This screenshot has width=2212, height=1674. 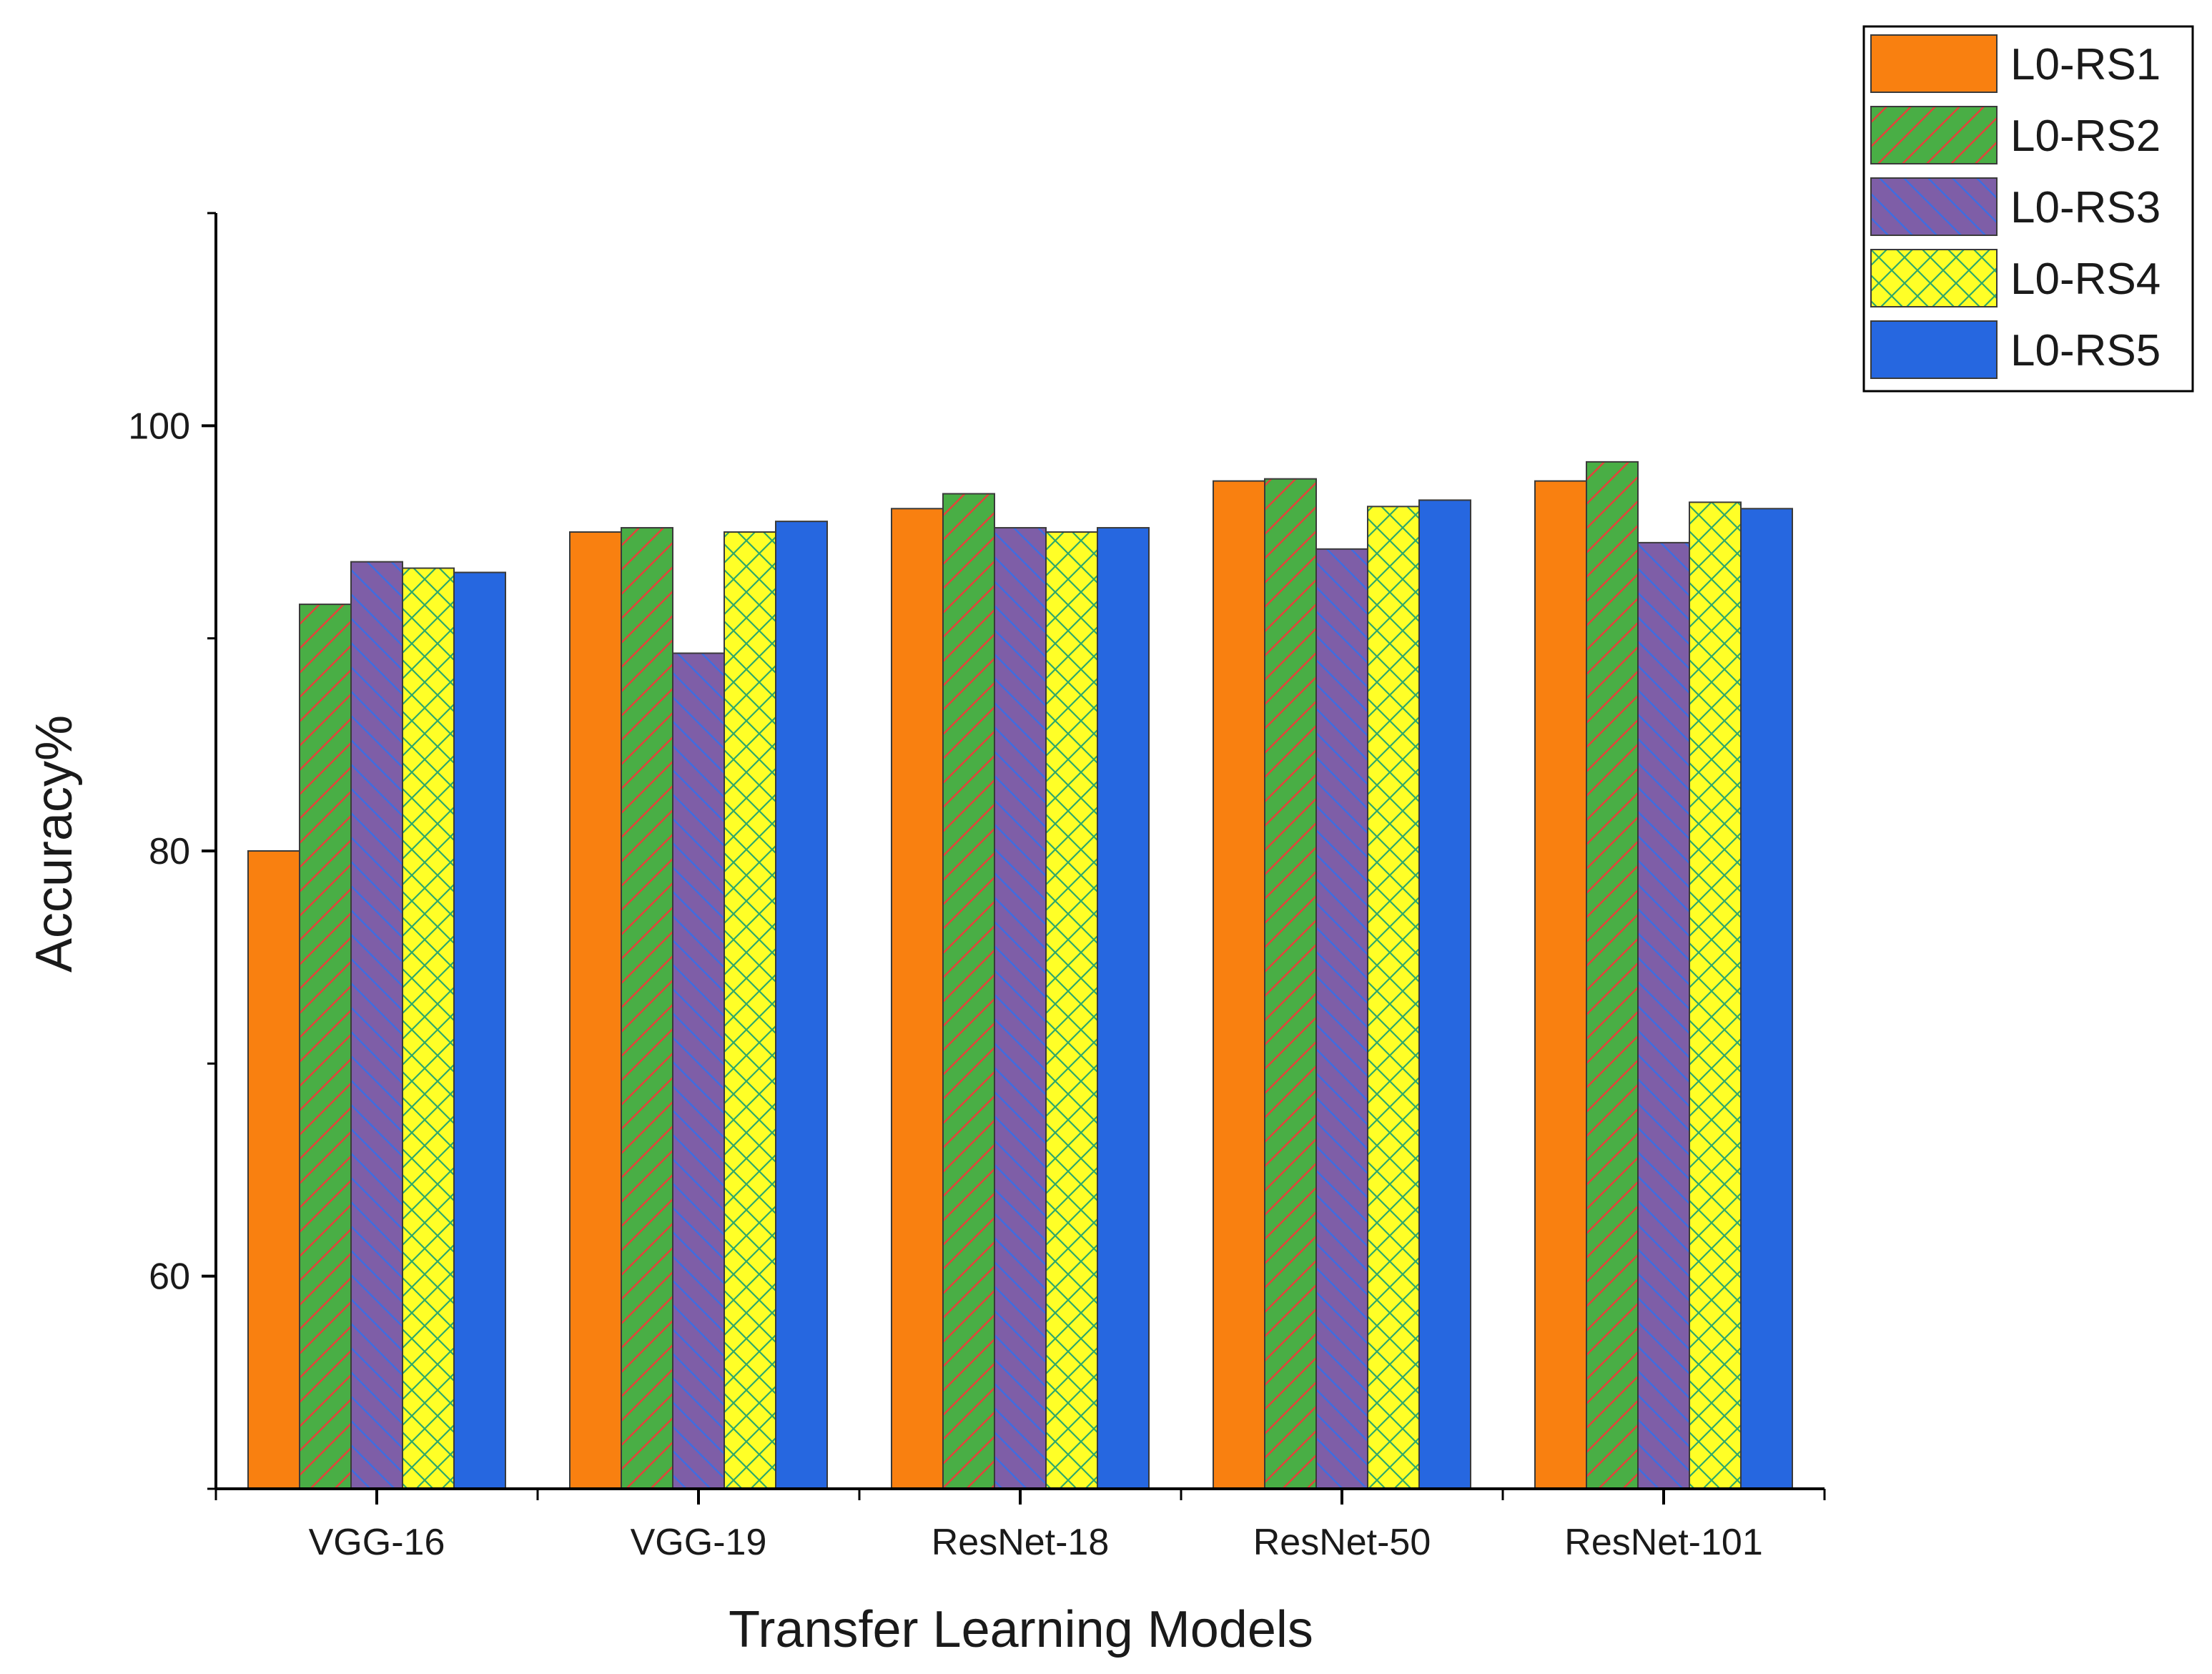 What do you see at coordinates (1021, 1629) in the screenshot?
I see `x-axis-title: Transfer Learning Models` at bounding box center [1021, 1629].